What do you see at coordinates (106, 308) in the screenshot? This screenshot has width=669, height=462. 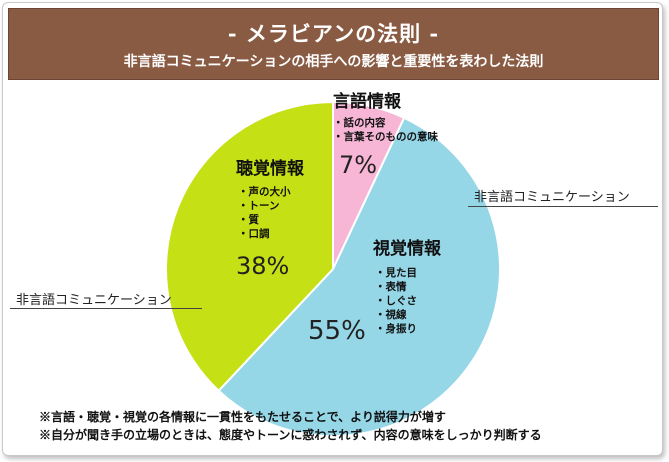 I see `annotation-underline-left` at bounding box center [106, 308].